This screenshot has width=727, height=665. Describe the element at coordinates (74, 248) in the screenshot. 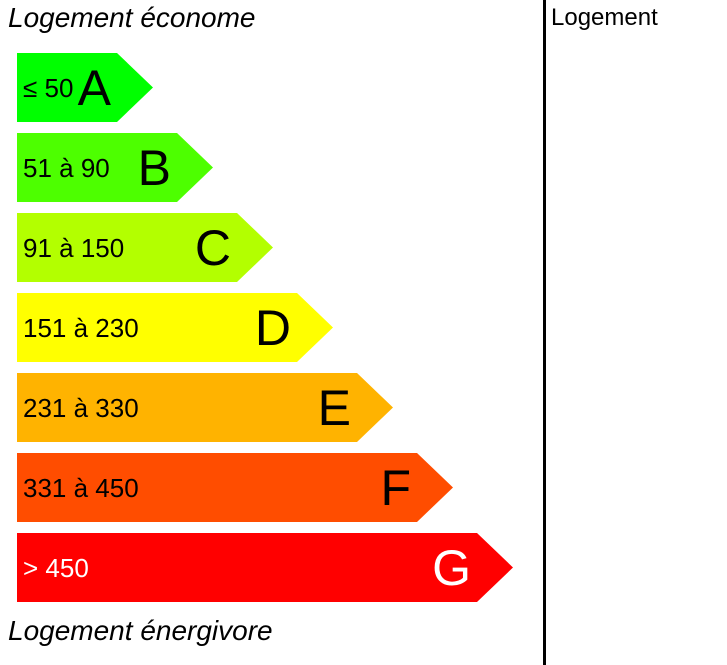

I see `energy-band-range: 91 à 150` at that location.